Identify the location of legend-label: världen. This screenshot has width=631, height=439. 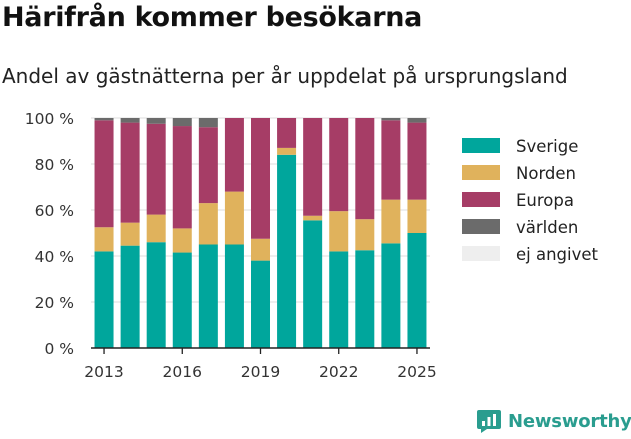
(547, 227).